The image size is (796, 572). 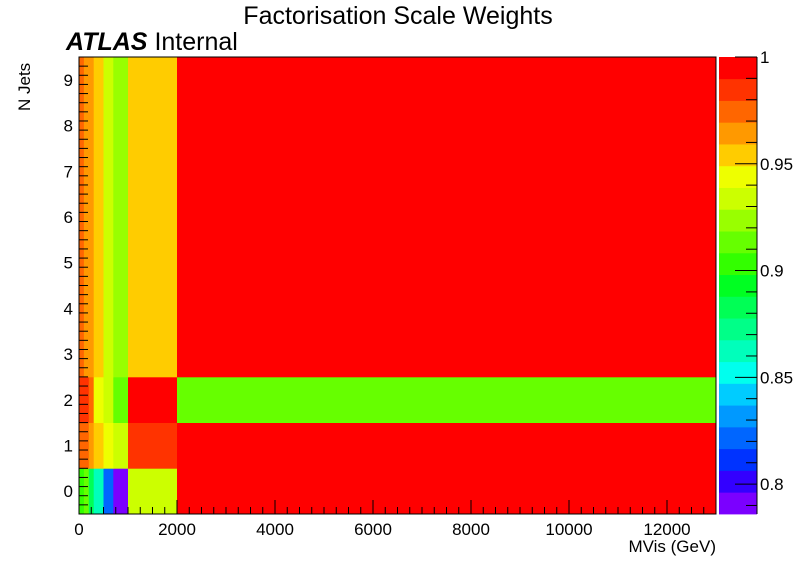 What do you see at coordinates (672, 546) in the screenshot?
I see `x-axis-label: MVis (GeV)` at bounding box center [672, 546].